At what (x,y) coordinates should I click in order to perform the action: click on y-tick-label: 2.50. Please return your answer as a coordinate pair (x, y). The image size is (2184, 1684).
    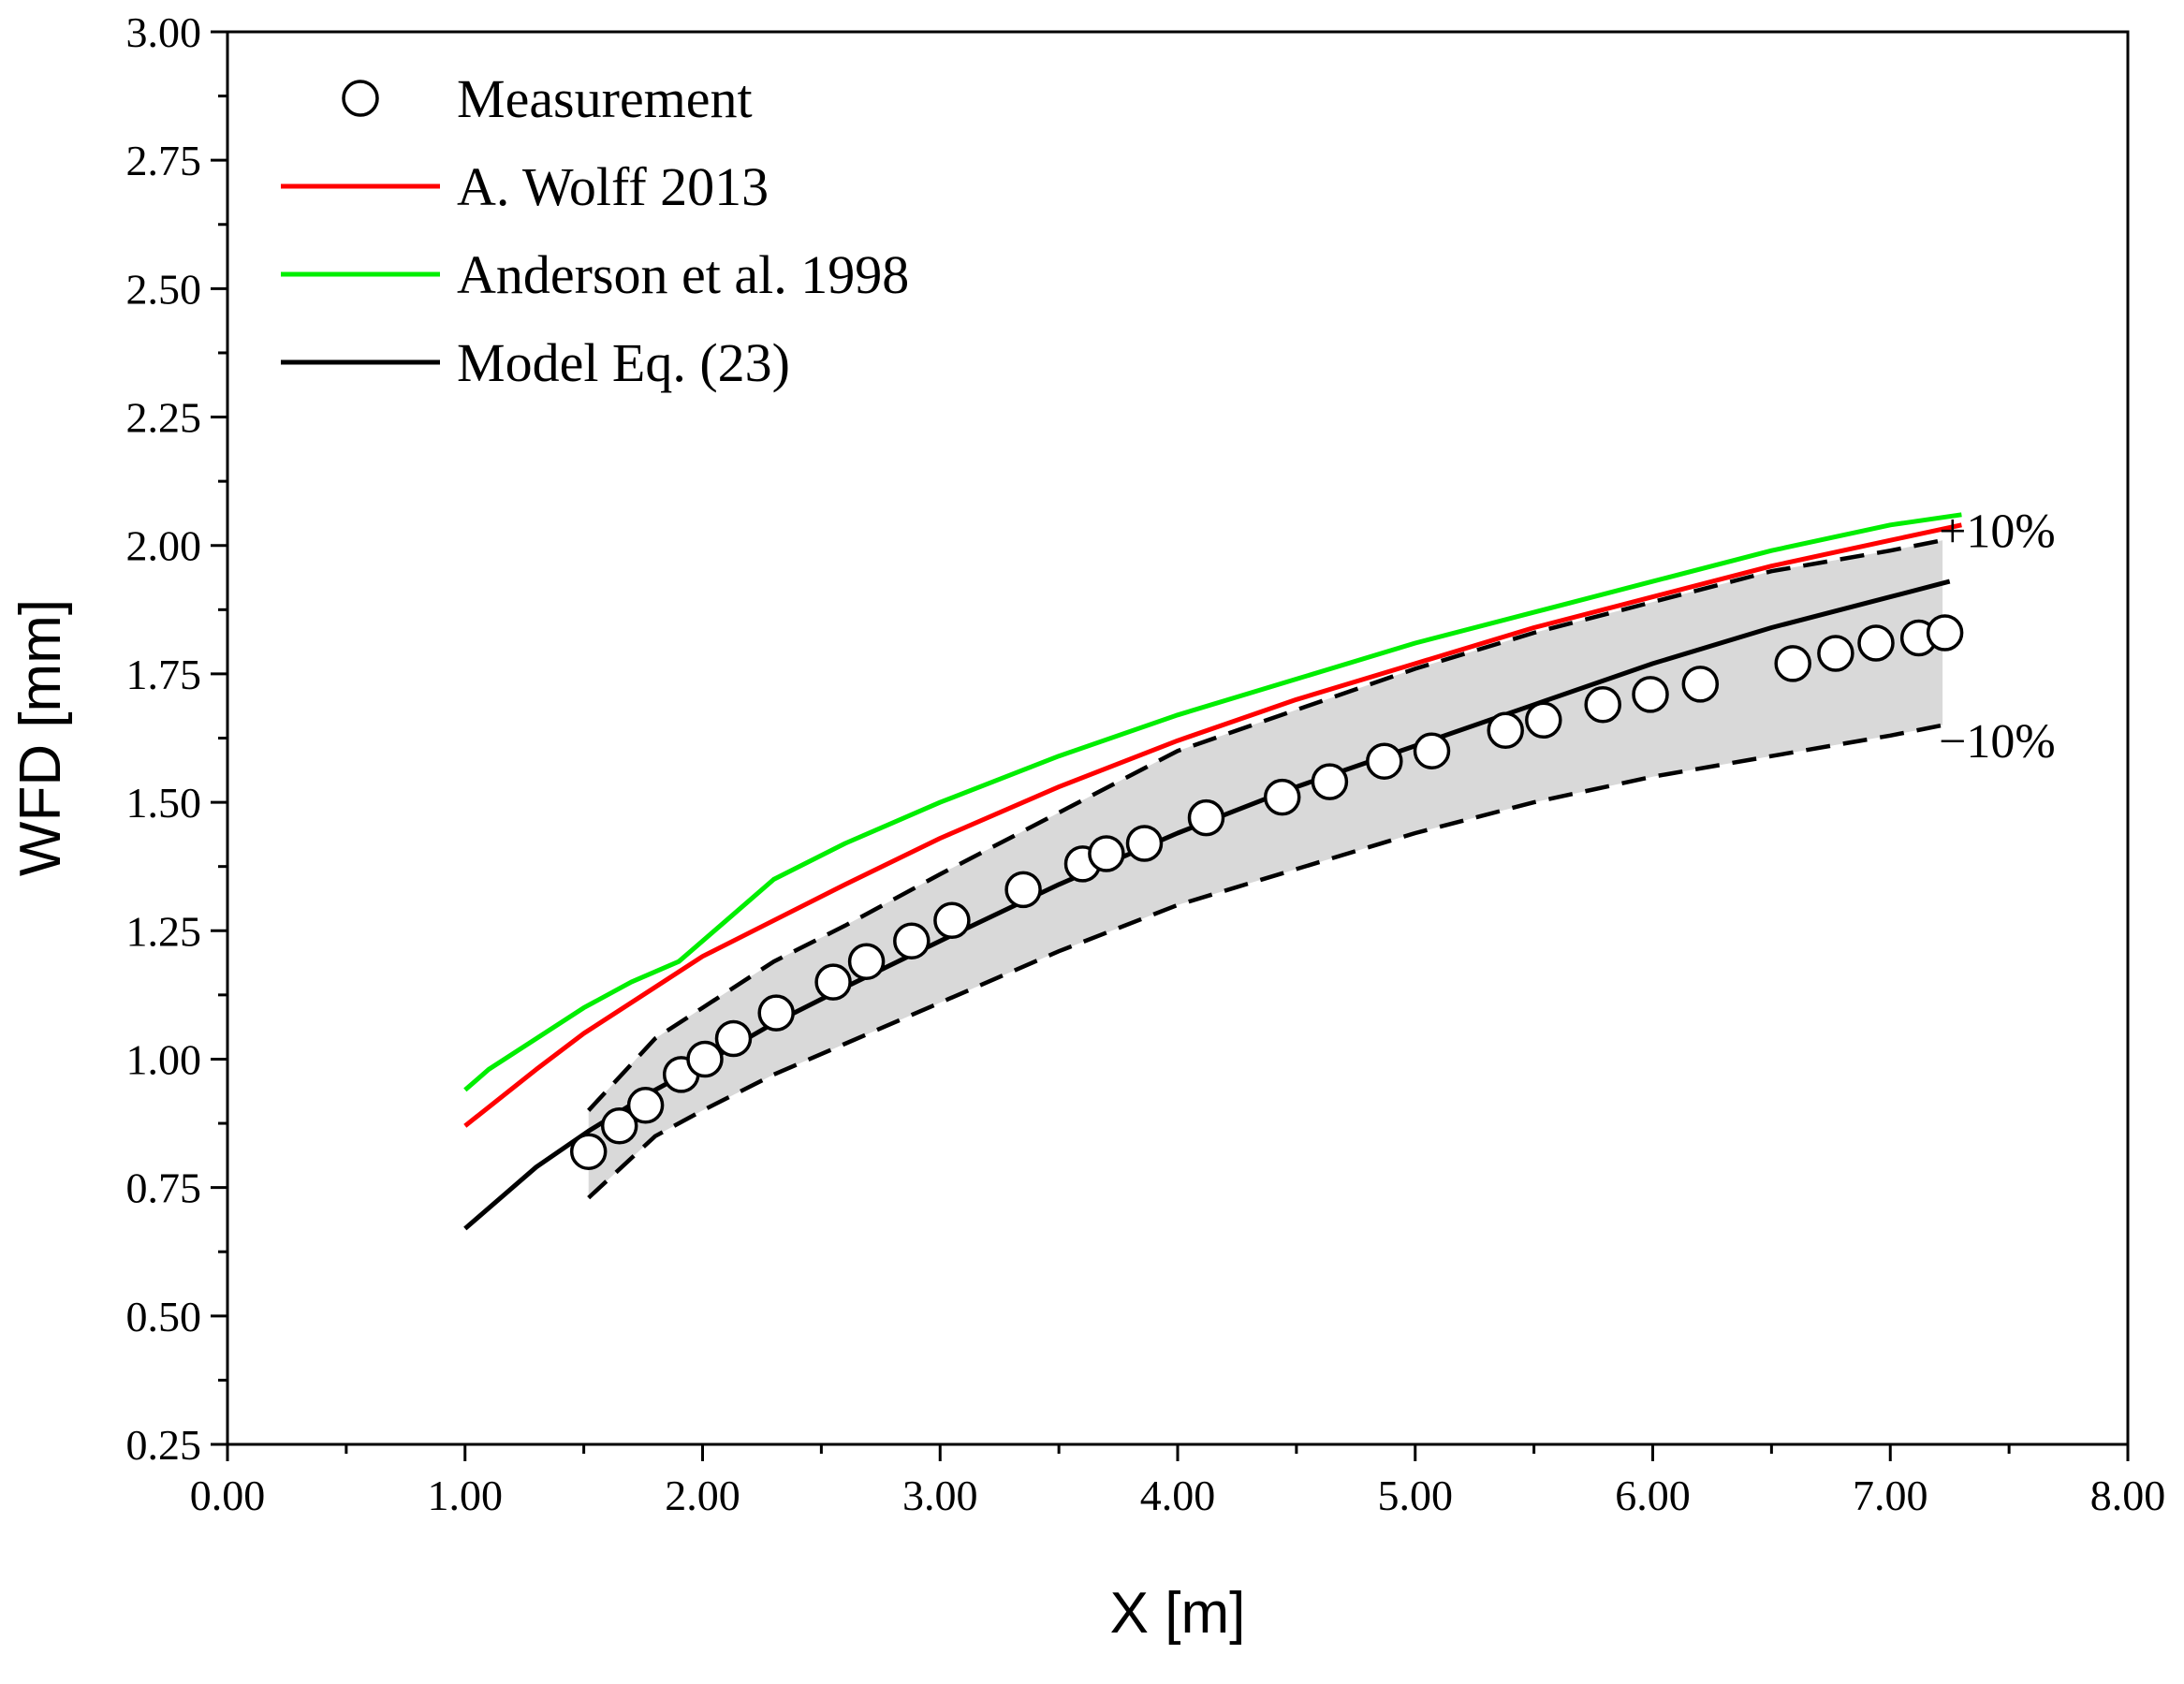
    Looking at the image, I should click on (164, 289).